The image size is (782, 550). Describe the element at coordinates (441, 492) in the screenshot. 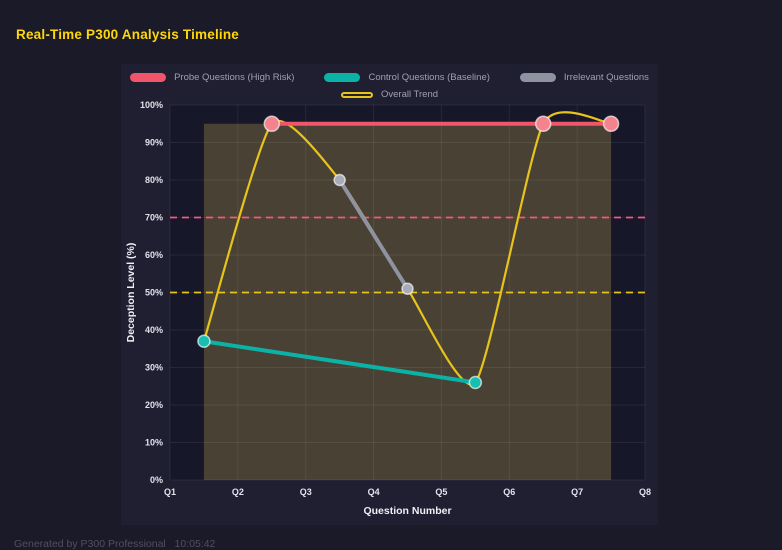

I see `x-tick-label: Q5` at that location.